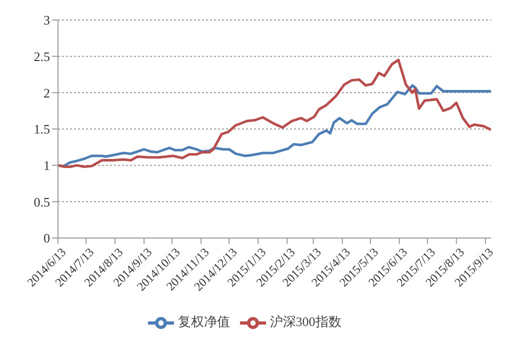 This screenshot has height=354, width=525. I want to click on y-tick-label: 0.5, so click(42, 202).